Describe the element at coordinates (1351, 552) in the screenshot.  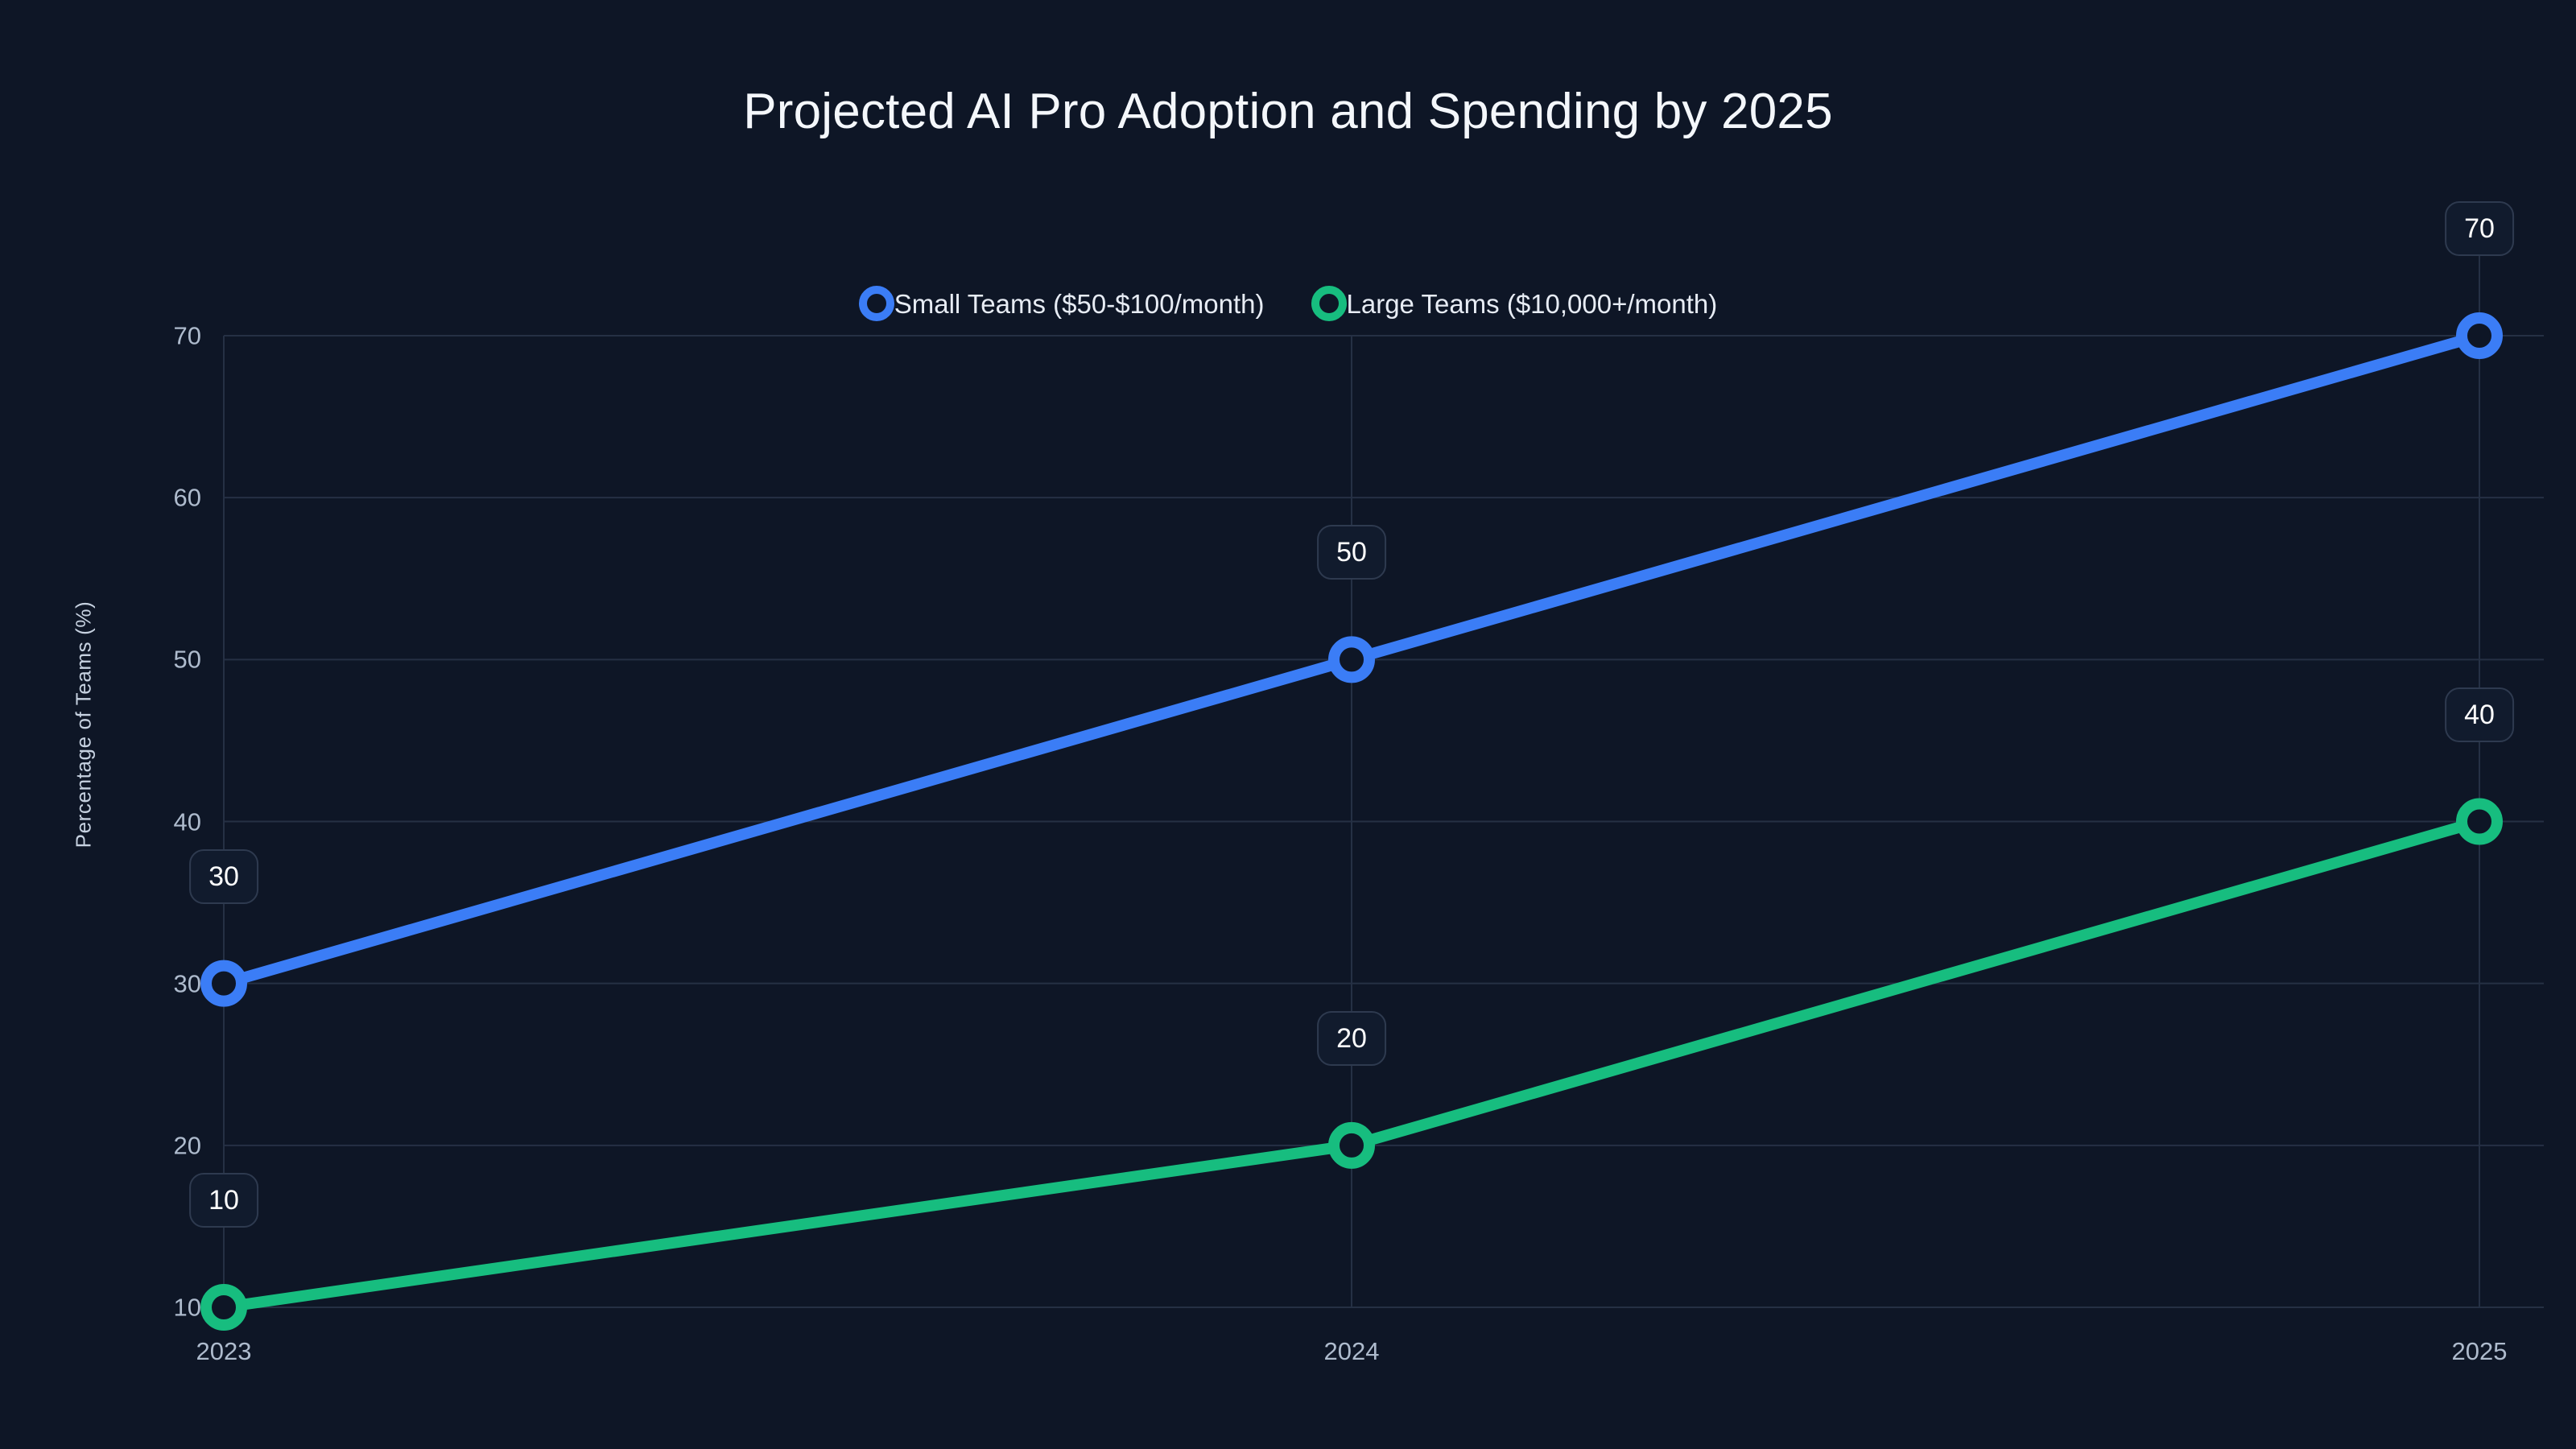
I see `data-point-value-label: 50` at that location.